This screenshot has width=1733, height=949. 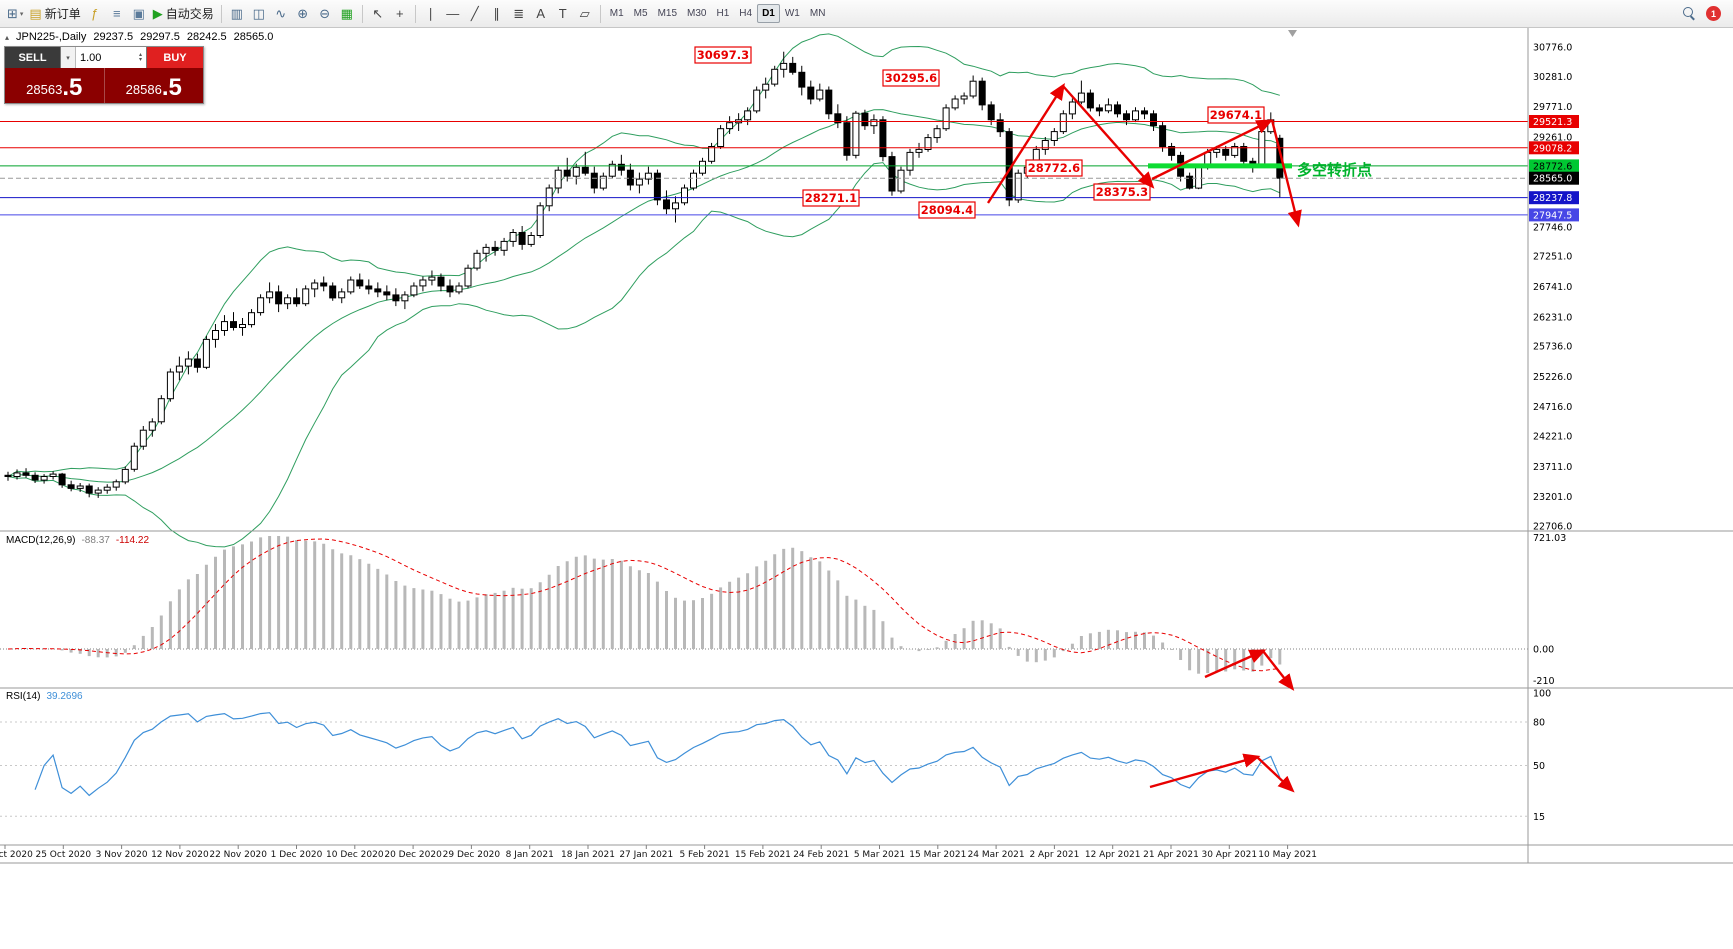 I want to click on timeframe-h4: H4, so click(x=746, y=13).